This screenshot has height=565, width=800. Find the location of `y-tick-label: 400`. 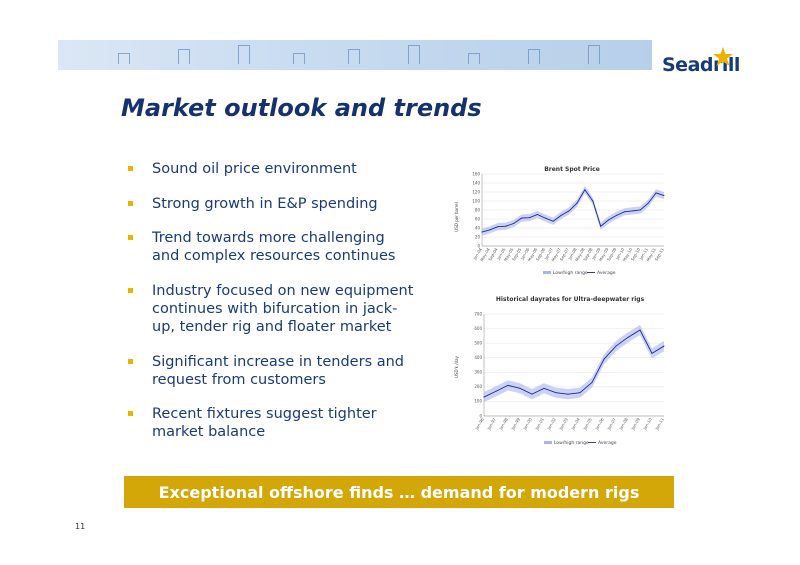

y-tick-label: 400 is located at coordinates (478, 357).